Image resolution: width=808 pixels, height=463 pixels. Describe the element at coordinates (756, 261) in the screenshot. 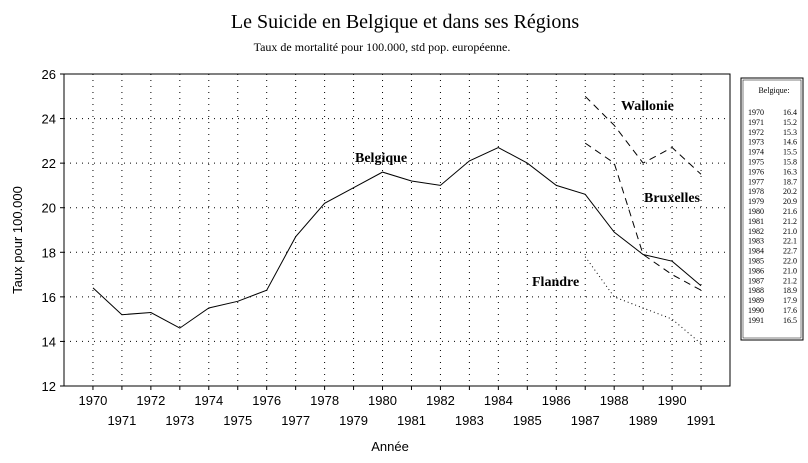

I see `table-year: 1985` at that location.